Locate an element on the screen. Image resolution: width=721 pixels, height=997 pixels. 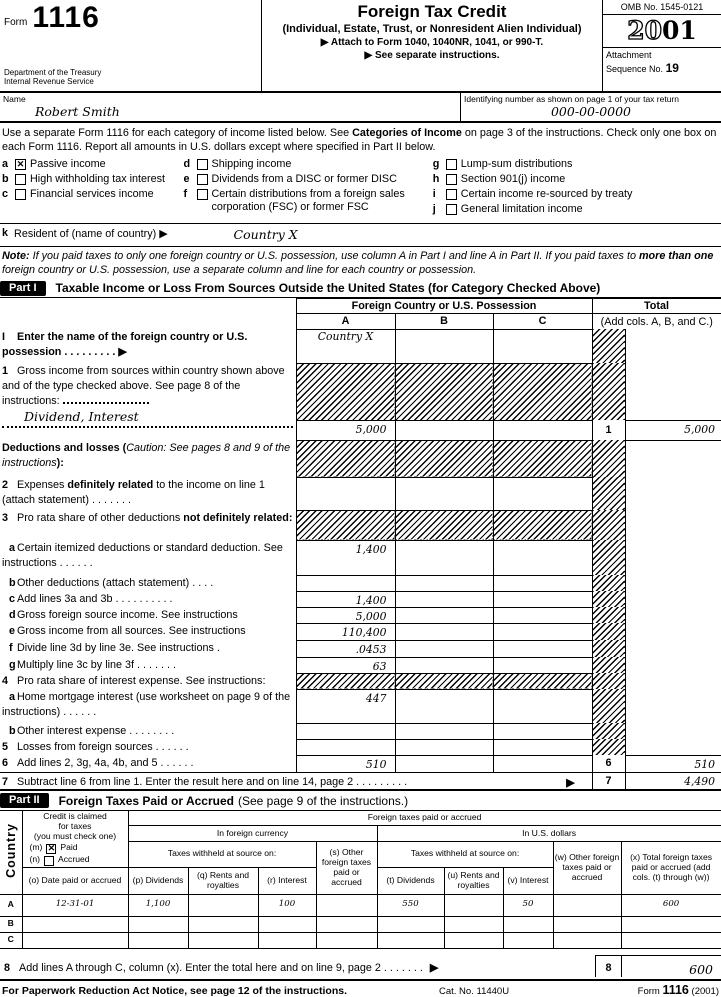
part1-row3a-col-c-field is located at coordinates (542, 557).